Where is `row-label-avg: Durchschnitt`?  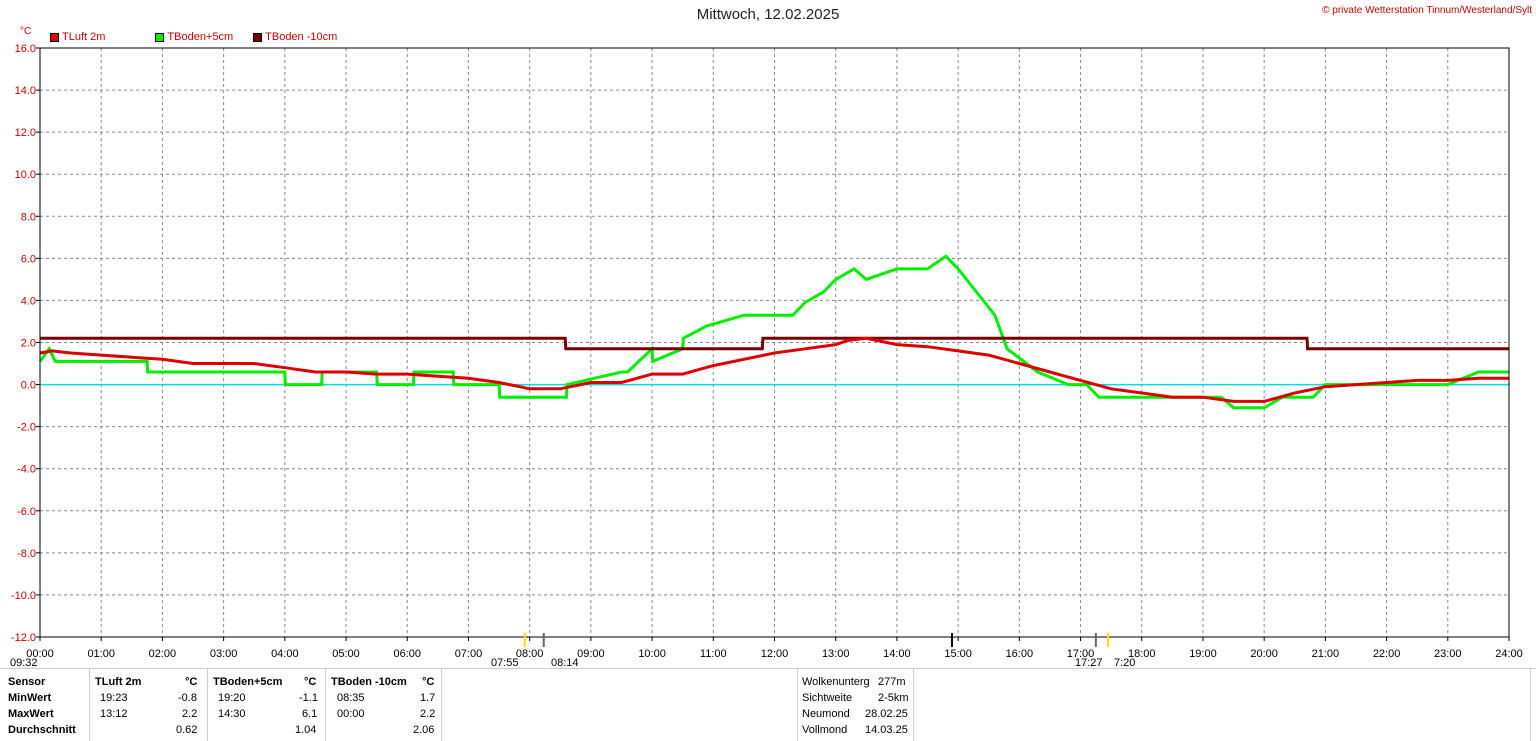 row-label-avg: Durchschnitt is located at coordinates (42, 730).